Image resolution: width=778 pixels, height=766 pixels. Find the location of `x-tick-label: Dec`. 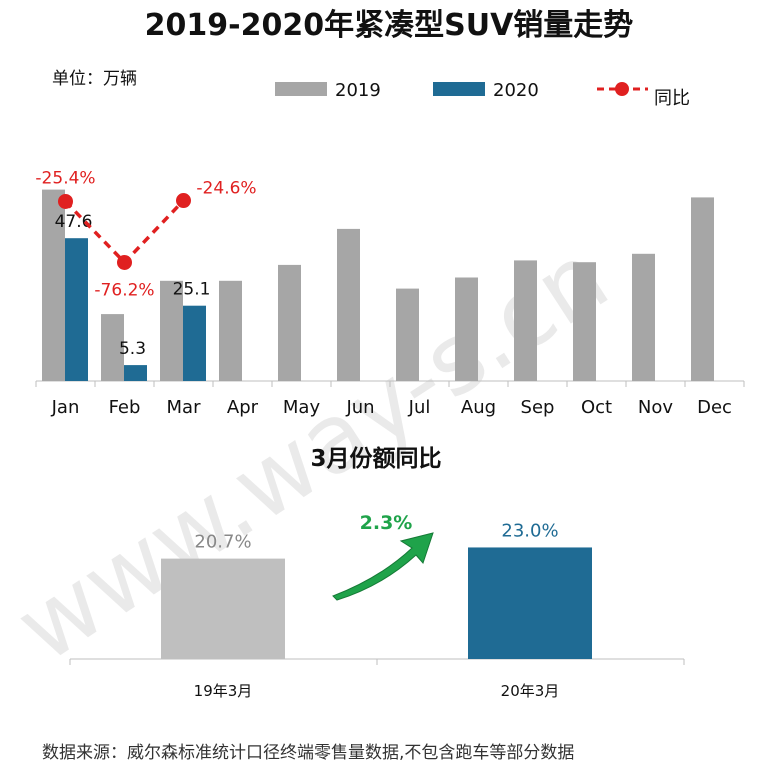

x-tick-label: Dec is located at coordinates (714, 407).